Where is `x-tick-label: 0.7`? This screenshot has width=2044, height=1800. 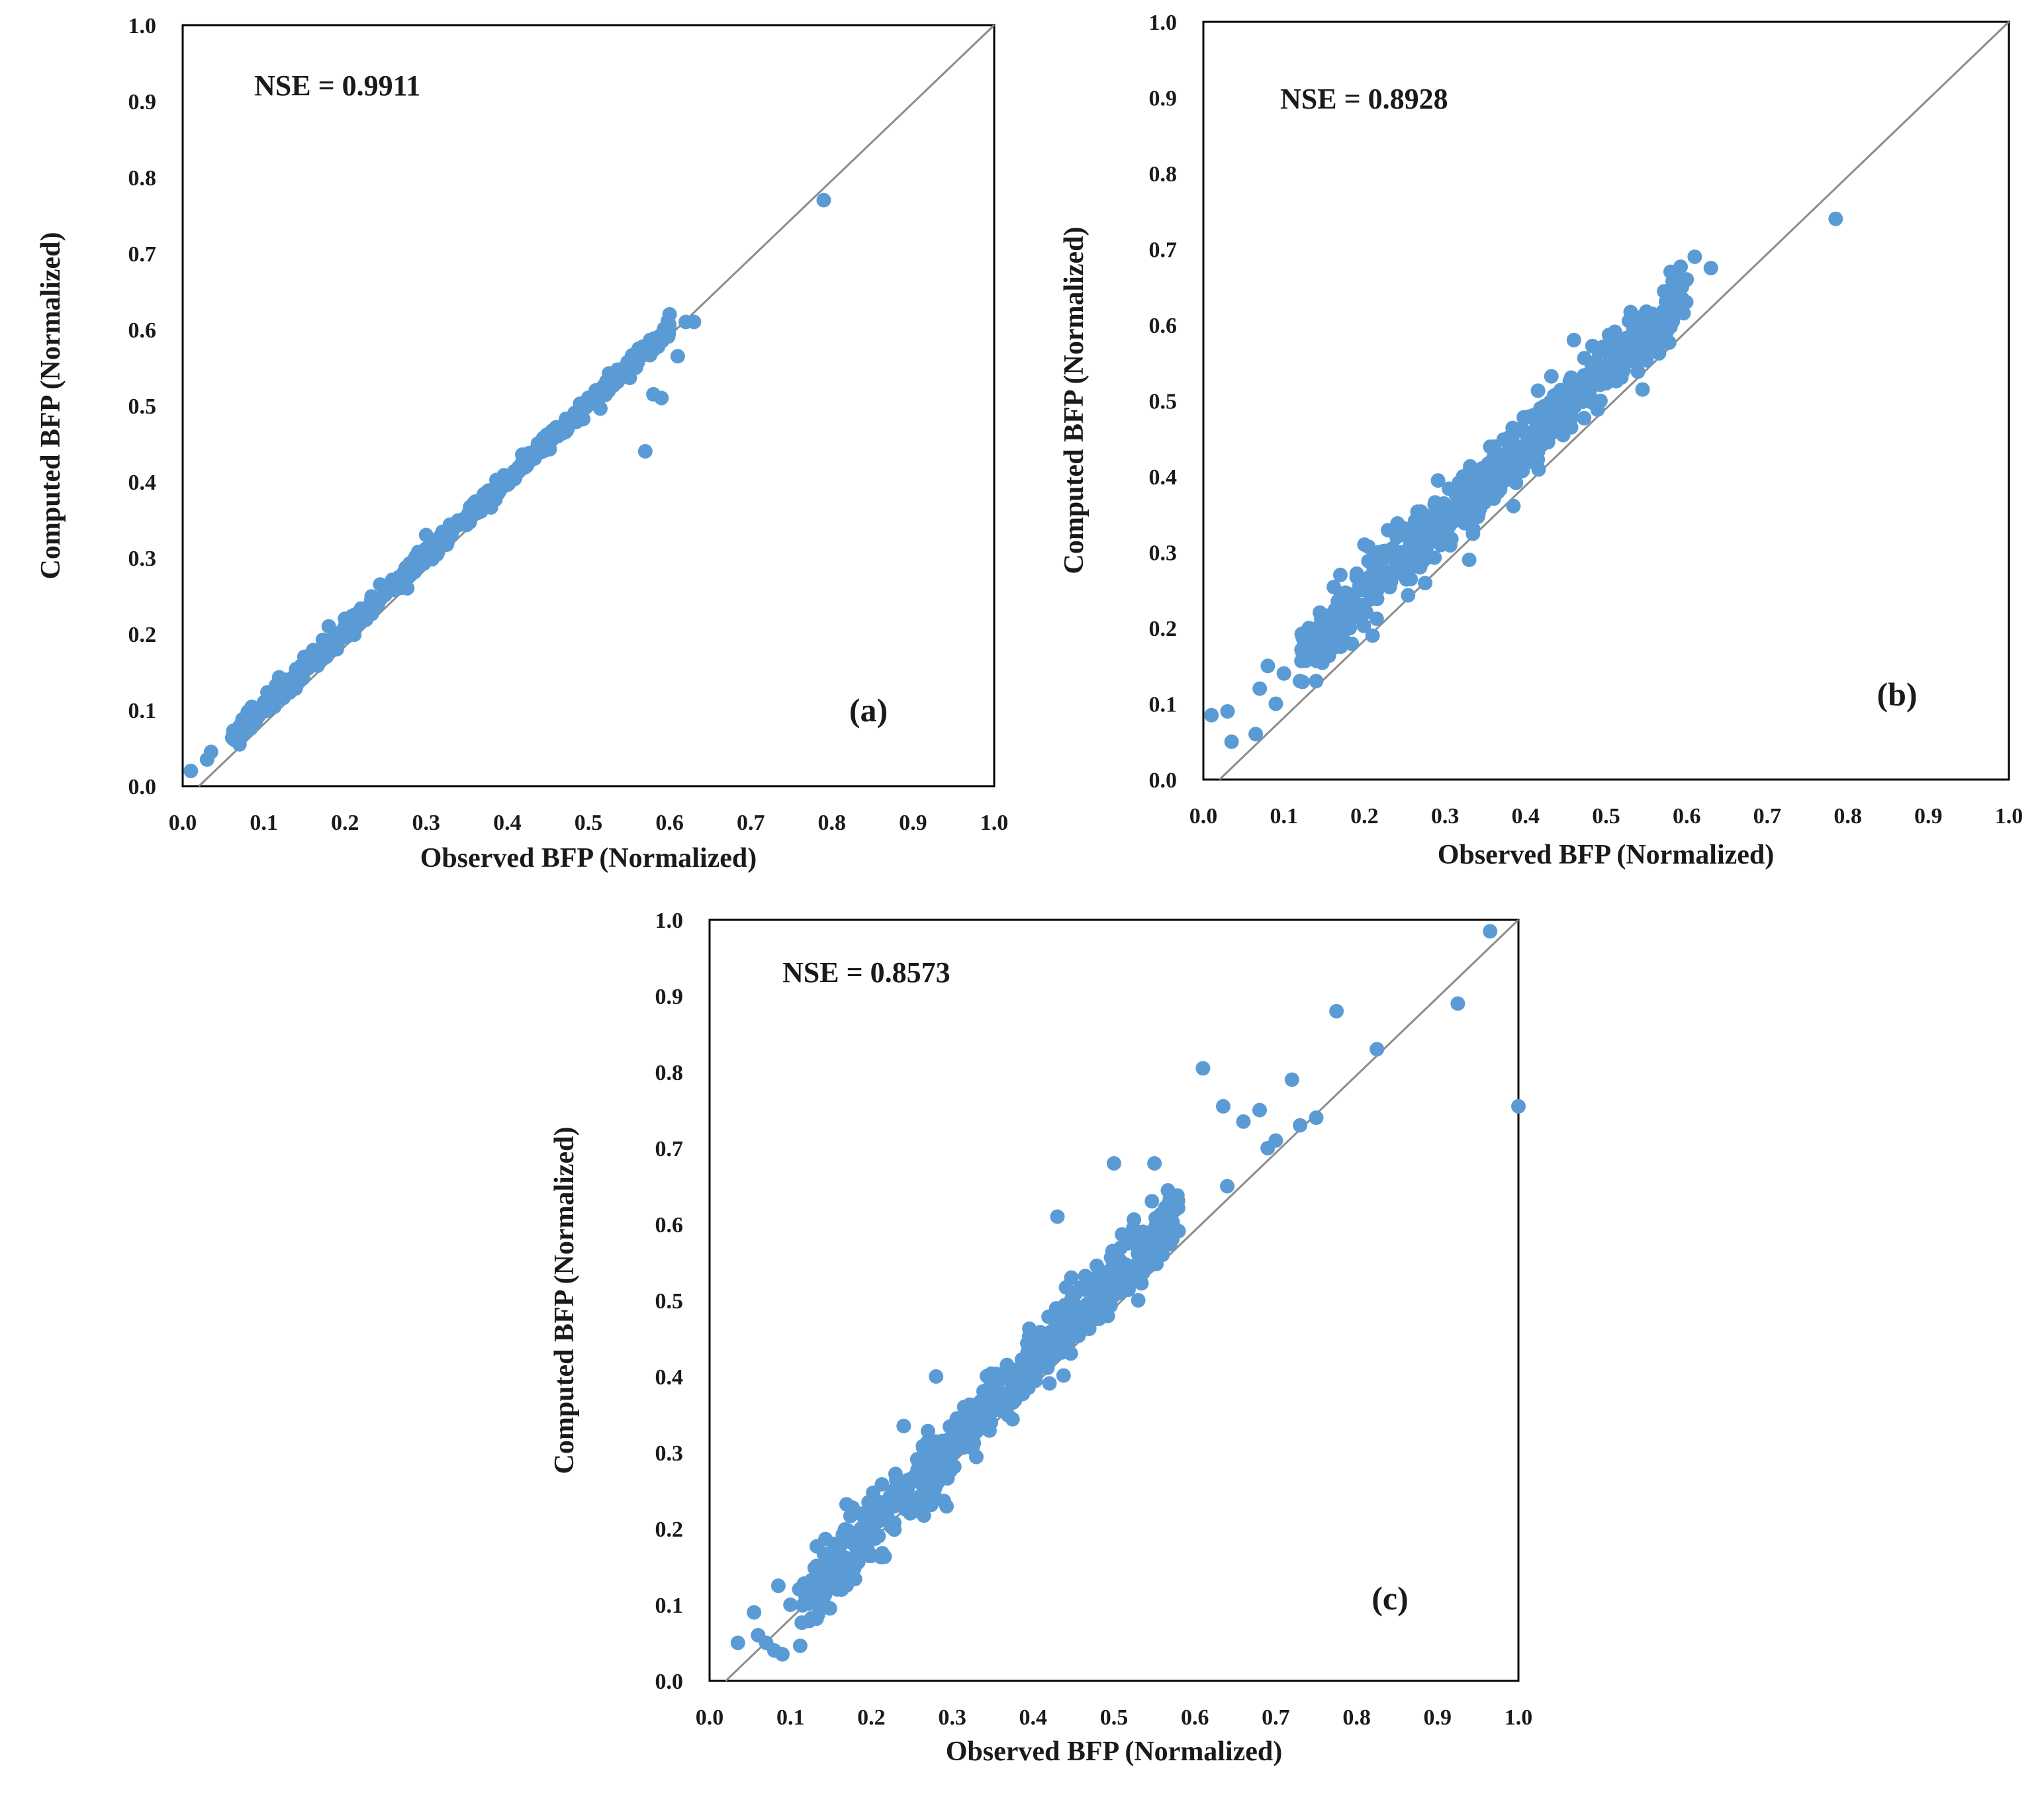 x-tick-label: 0.7 is located at coordinates (1767, 816).